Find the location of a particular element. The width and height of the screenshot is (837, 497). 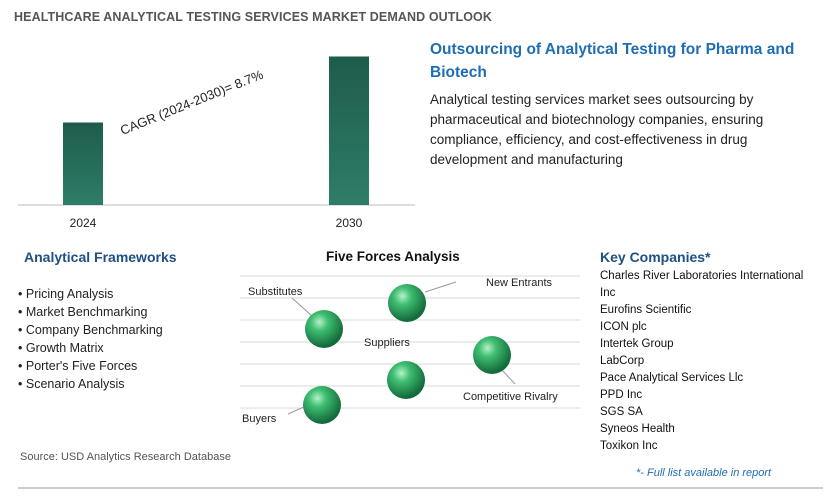

buyers-label: Buyers is located at coordinates (259, 419).